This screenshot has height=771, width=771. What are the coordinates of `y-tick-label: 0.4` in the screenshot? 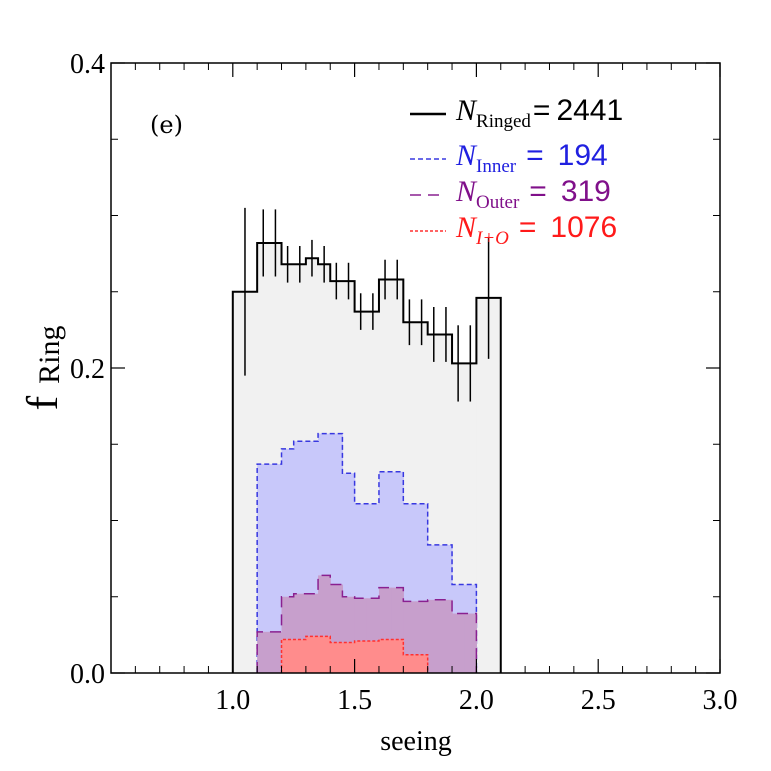 It's located at (87, 64).